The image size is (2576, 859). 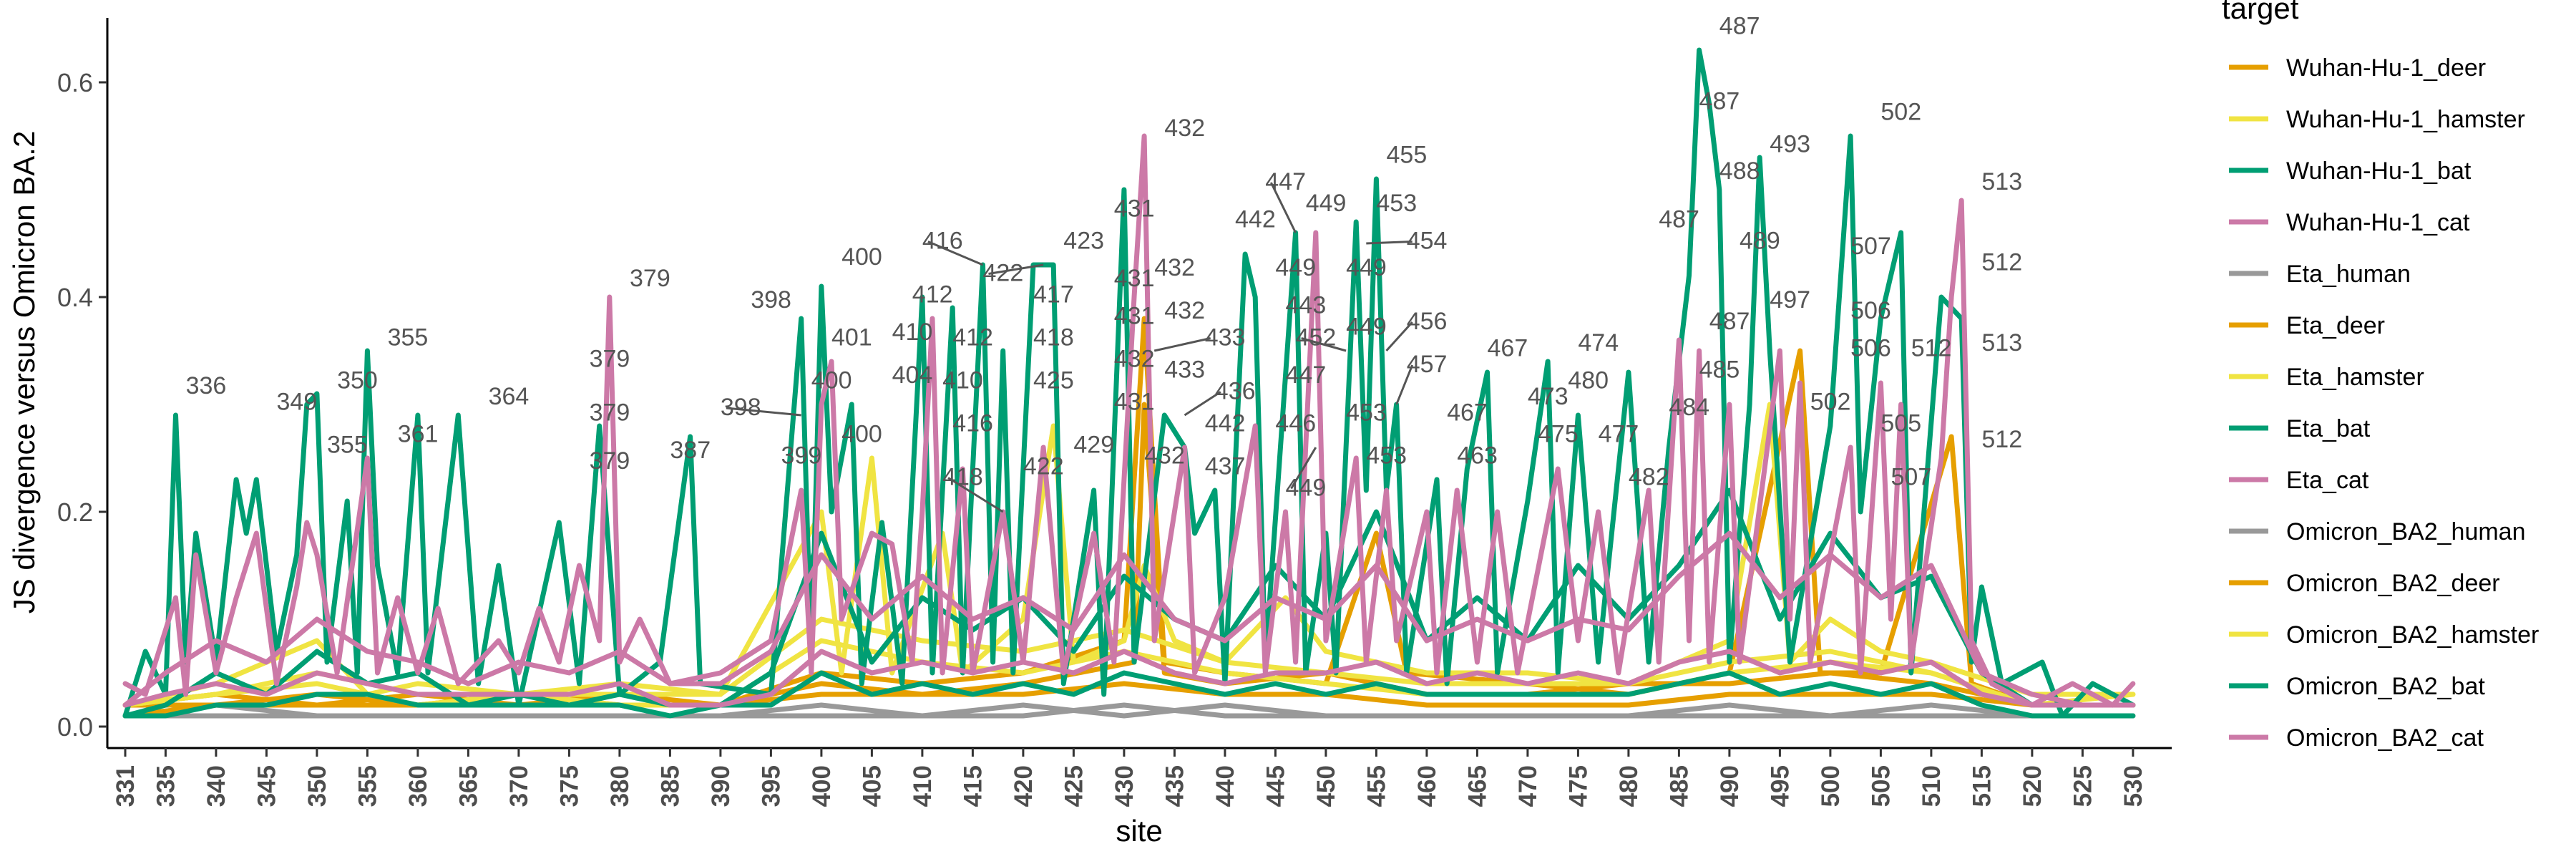 I want to click on site-annotation-label: 387, so click(x=690, y=450).